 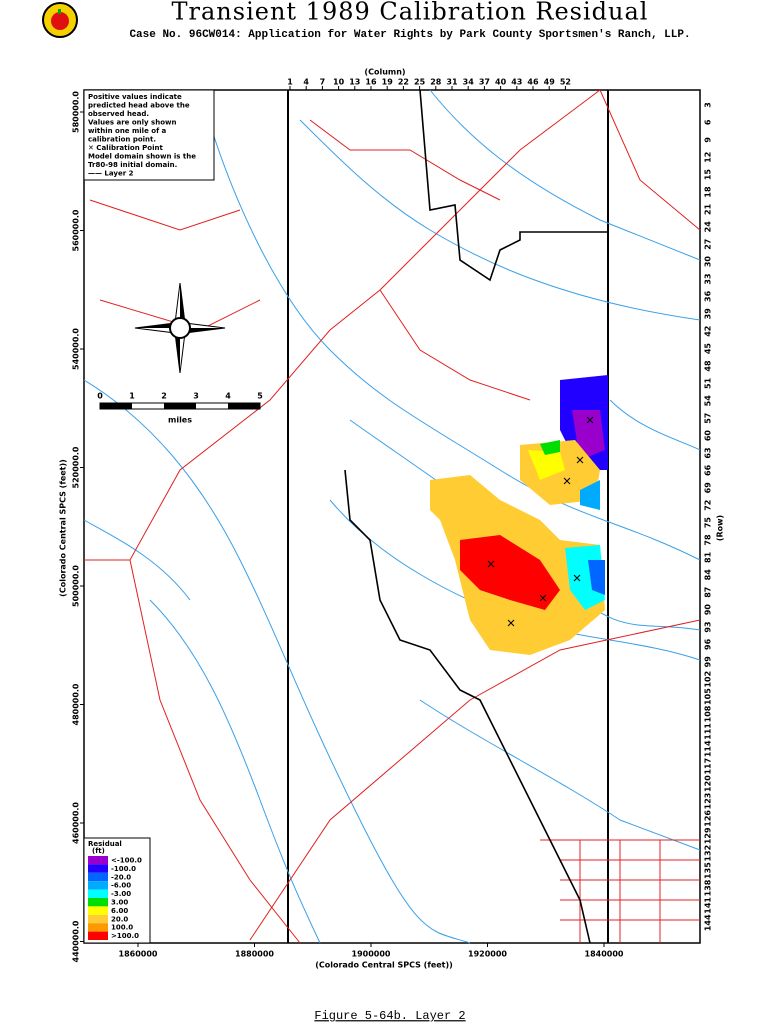 What do you see at coordinates (708, 122) in the screenshot?
I see `row-label: 6` at bounding box center [708, 122].